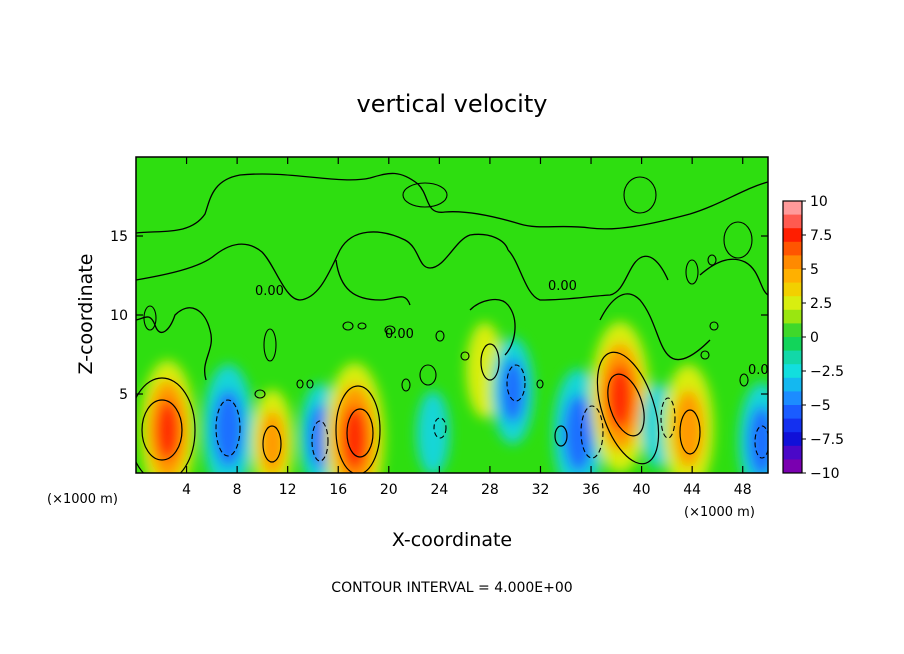  I want to click on x-tick-label: 12, so click(288, 490).